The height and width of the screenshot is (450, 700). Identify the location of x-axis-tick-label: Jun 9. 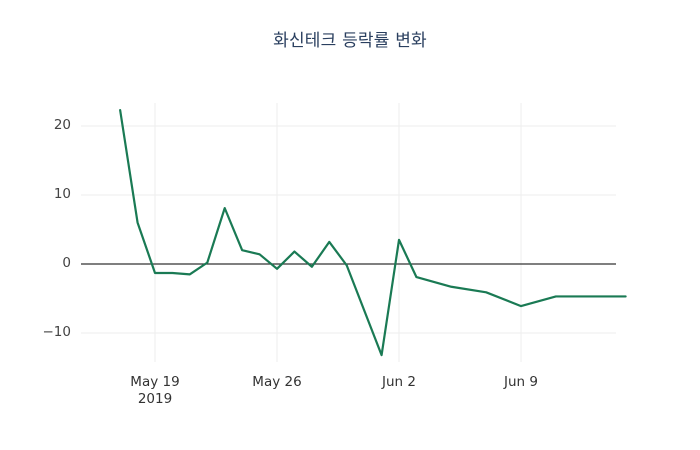
(521, 382).